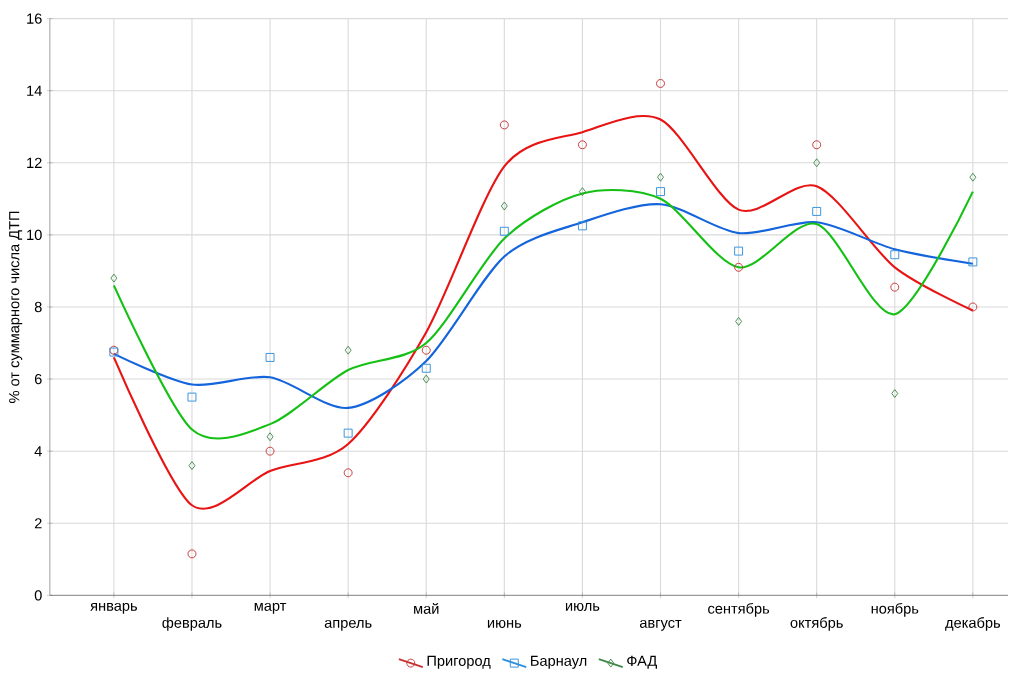 This screenshot has width=1012, height=686. Describe the element at coordinates (38, 523) in the screenshot. I see `y-tick-label: 2` at that location.